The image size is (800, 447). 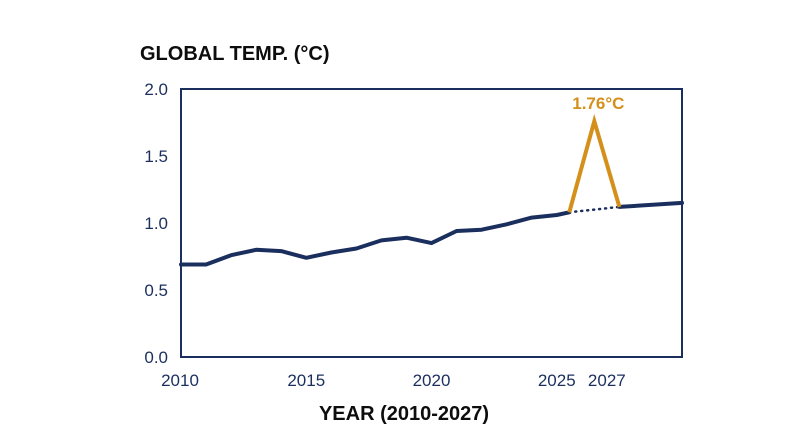 What do you see at coordinates (156, 290) in the screenshot?
I see `y-tick-label: 0.5` at bounding box center [156, 290].